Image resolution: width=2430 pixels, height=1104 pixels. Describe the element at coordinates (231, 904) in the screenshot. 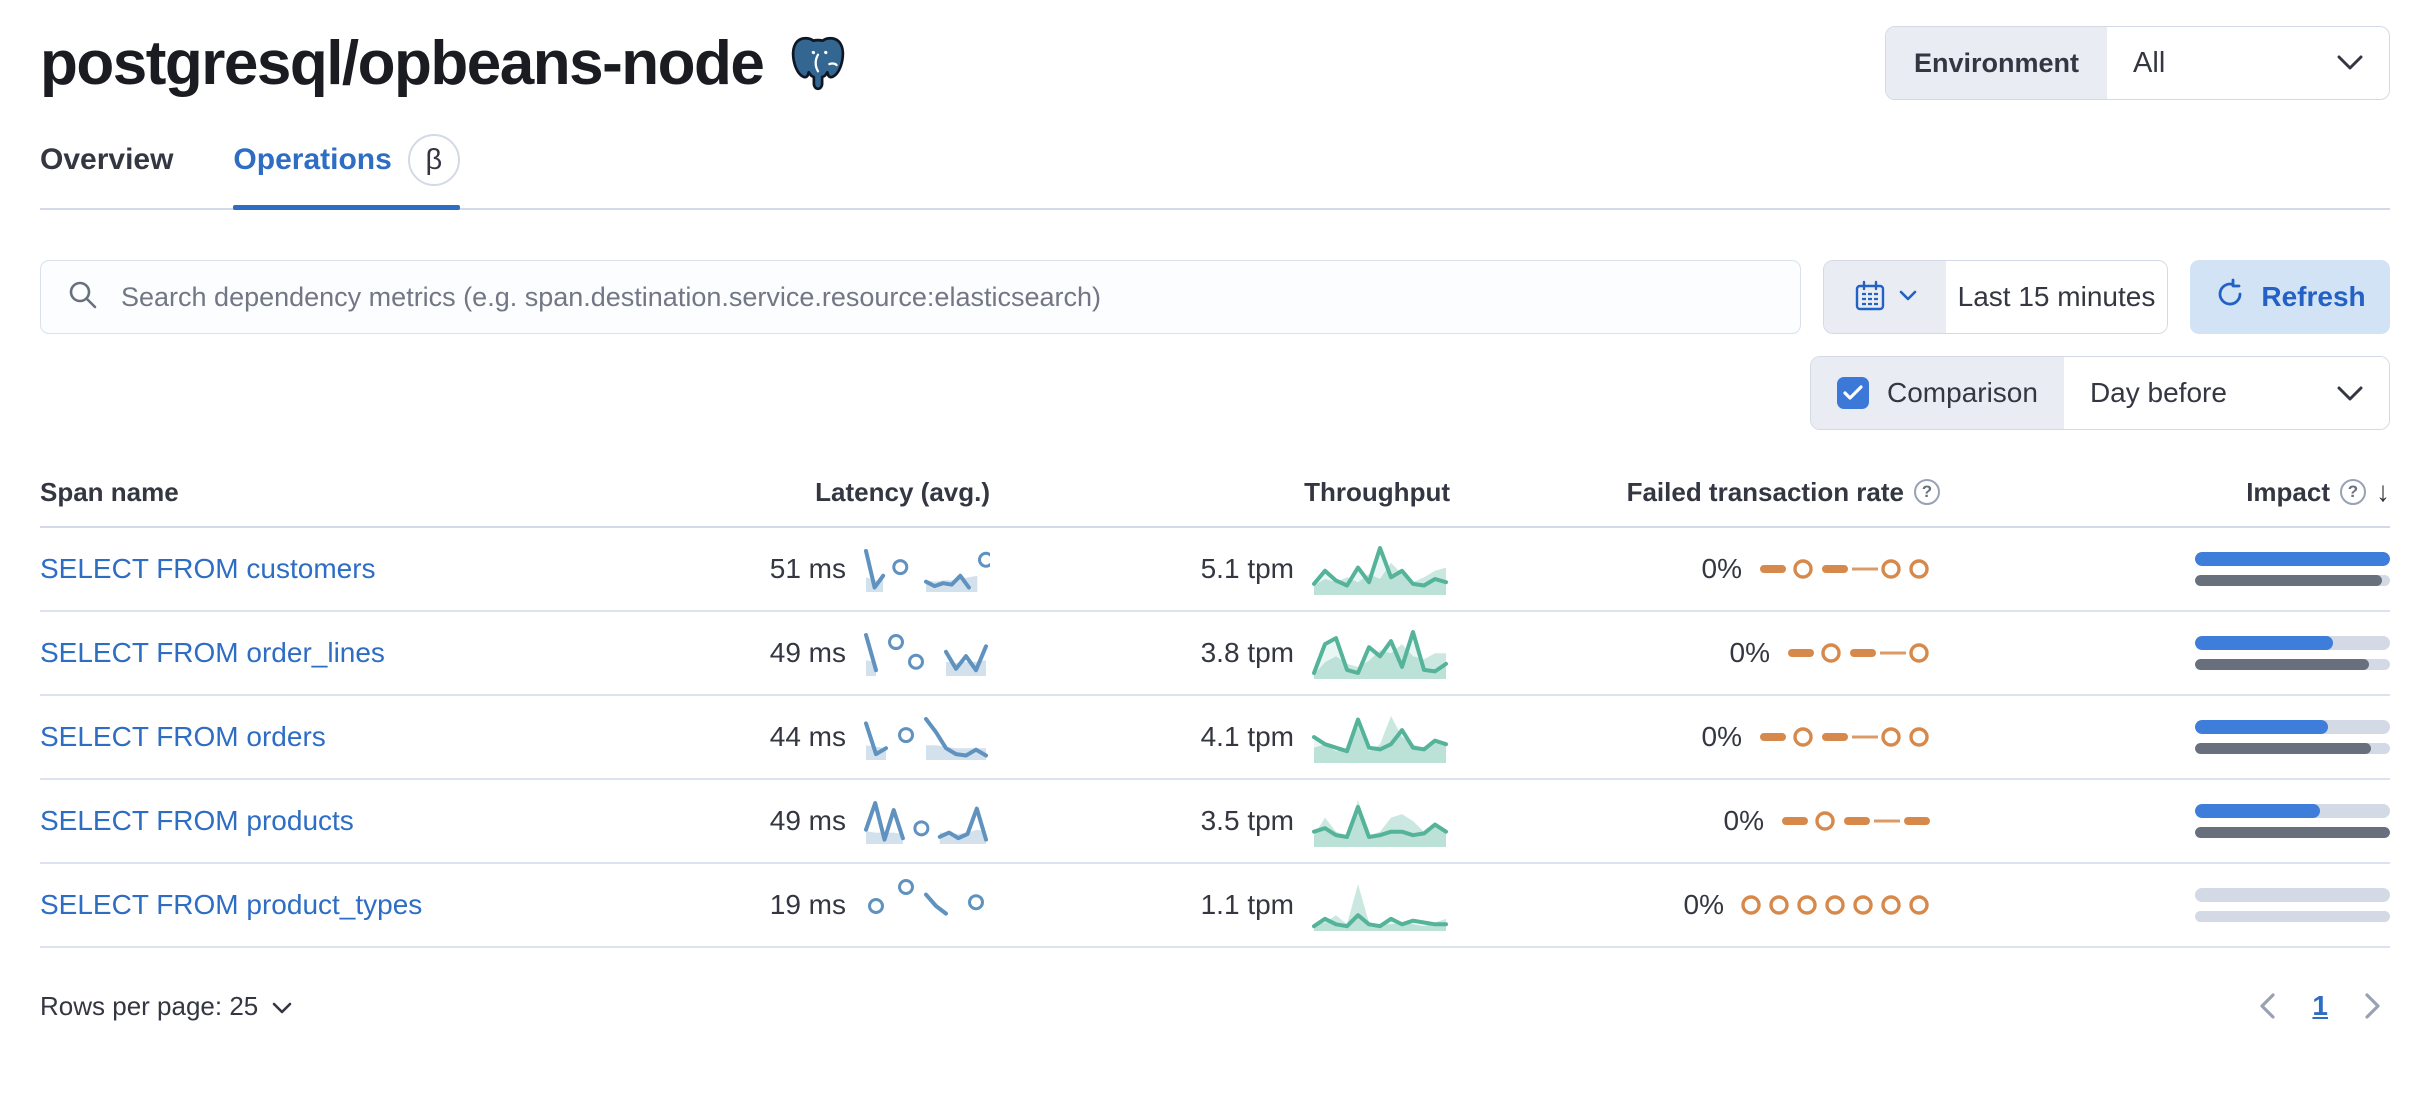

I see `span-name-link: SELECT FROM product_types` at that location.